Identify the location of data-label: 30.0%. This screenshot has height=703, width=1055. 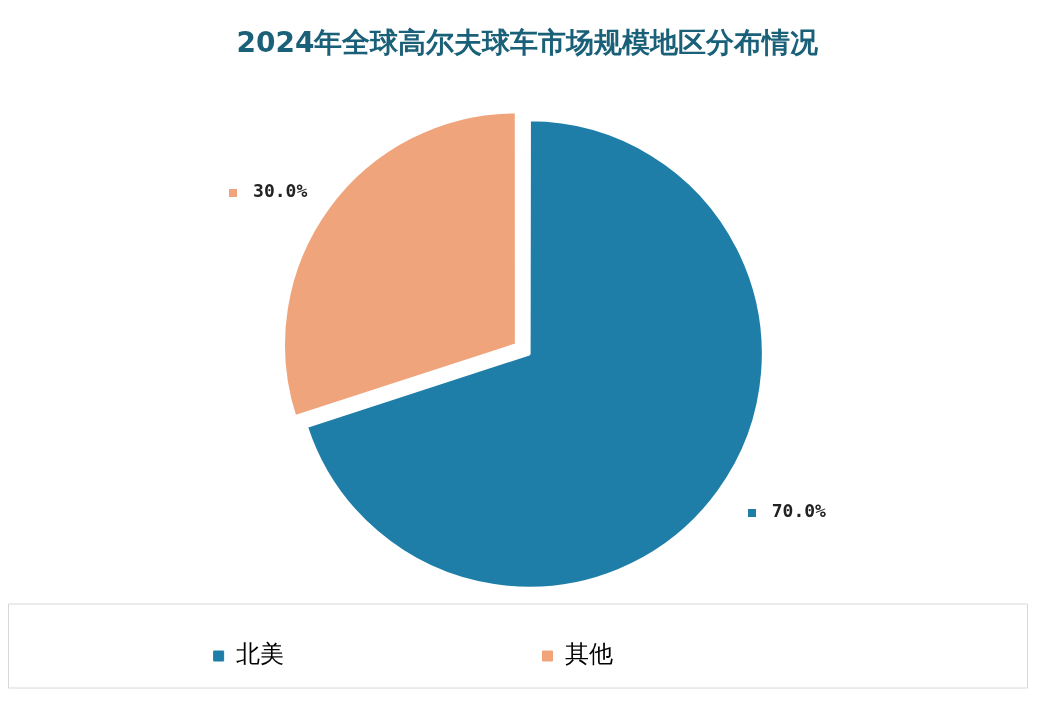
(280, 191).